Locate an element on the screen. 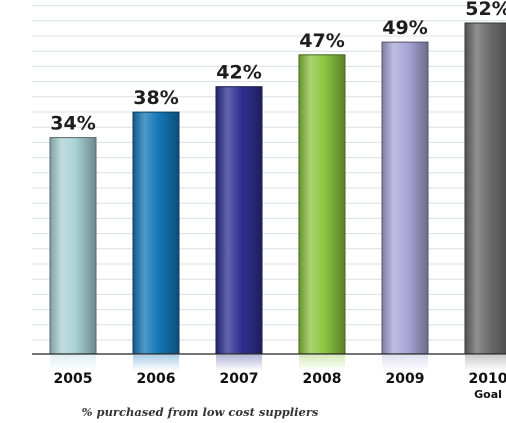  bar-2007 is located at coordinates (239, 220).